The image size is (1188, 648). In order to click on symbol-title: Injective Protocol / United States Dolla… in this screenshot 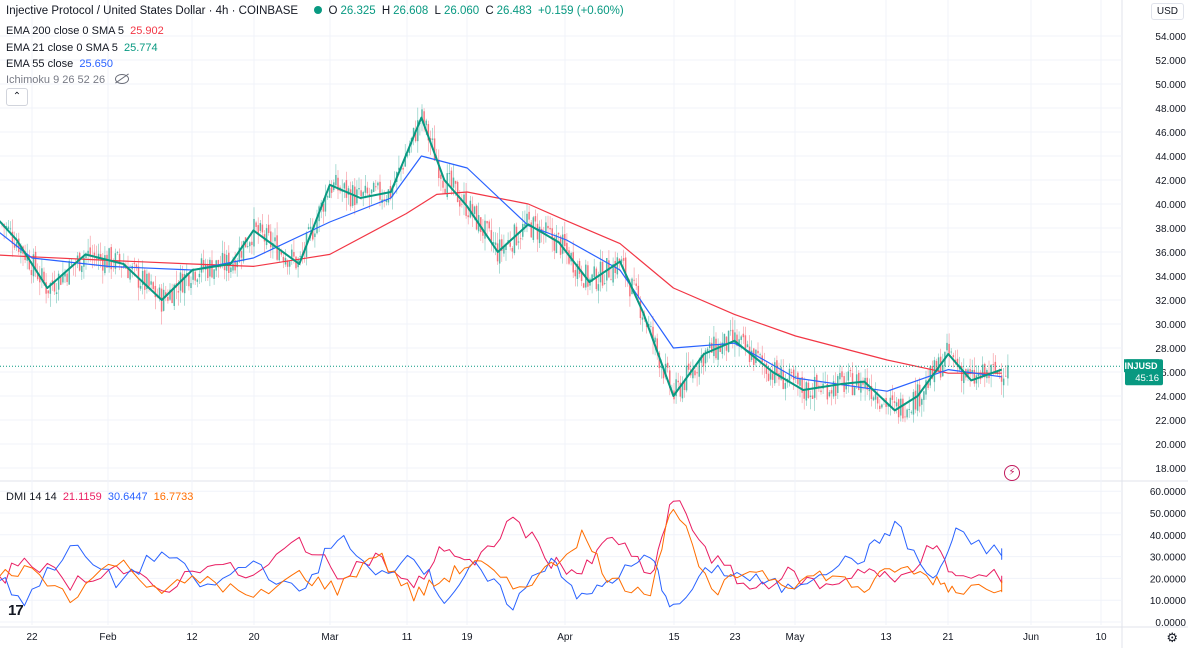, I will do `click(152, 11)`.